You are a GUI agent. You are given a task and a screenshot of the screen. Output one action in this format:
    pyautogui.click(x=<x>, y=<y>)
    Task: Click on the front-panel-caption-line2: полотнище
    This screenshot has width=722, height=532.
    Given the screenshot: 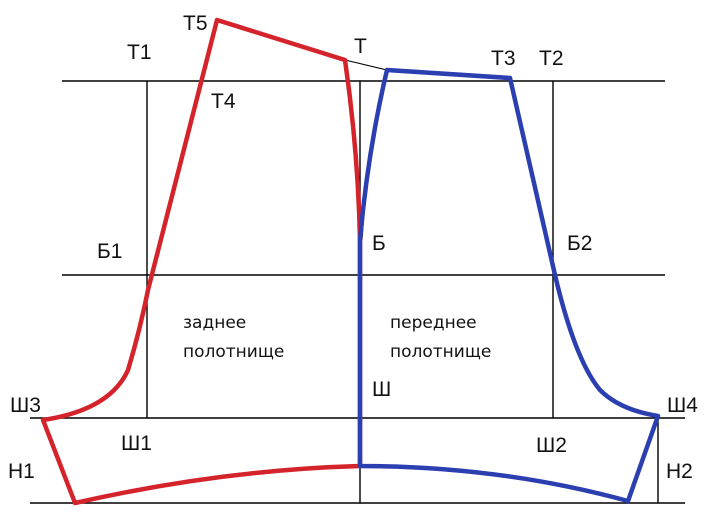 What is the action you would take?
    pyautogui.click(x=440, y=352)
    